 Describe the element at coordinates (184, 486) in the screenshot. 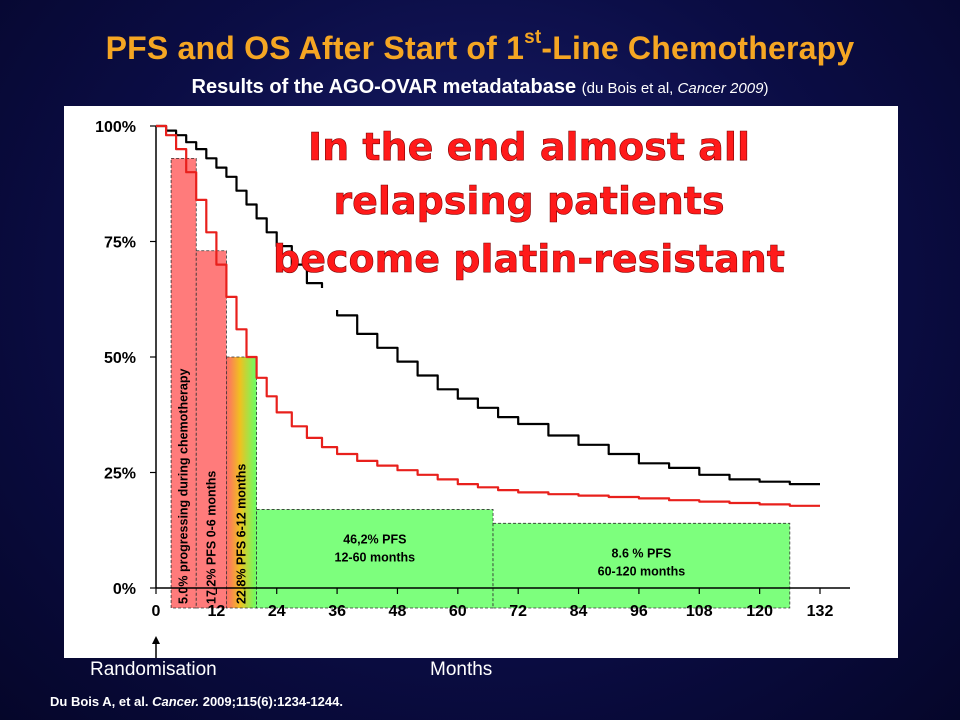

I see `pfs-bar-label-0: 5.0% progressing during chemotherapy` at that location.